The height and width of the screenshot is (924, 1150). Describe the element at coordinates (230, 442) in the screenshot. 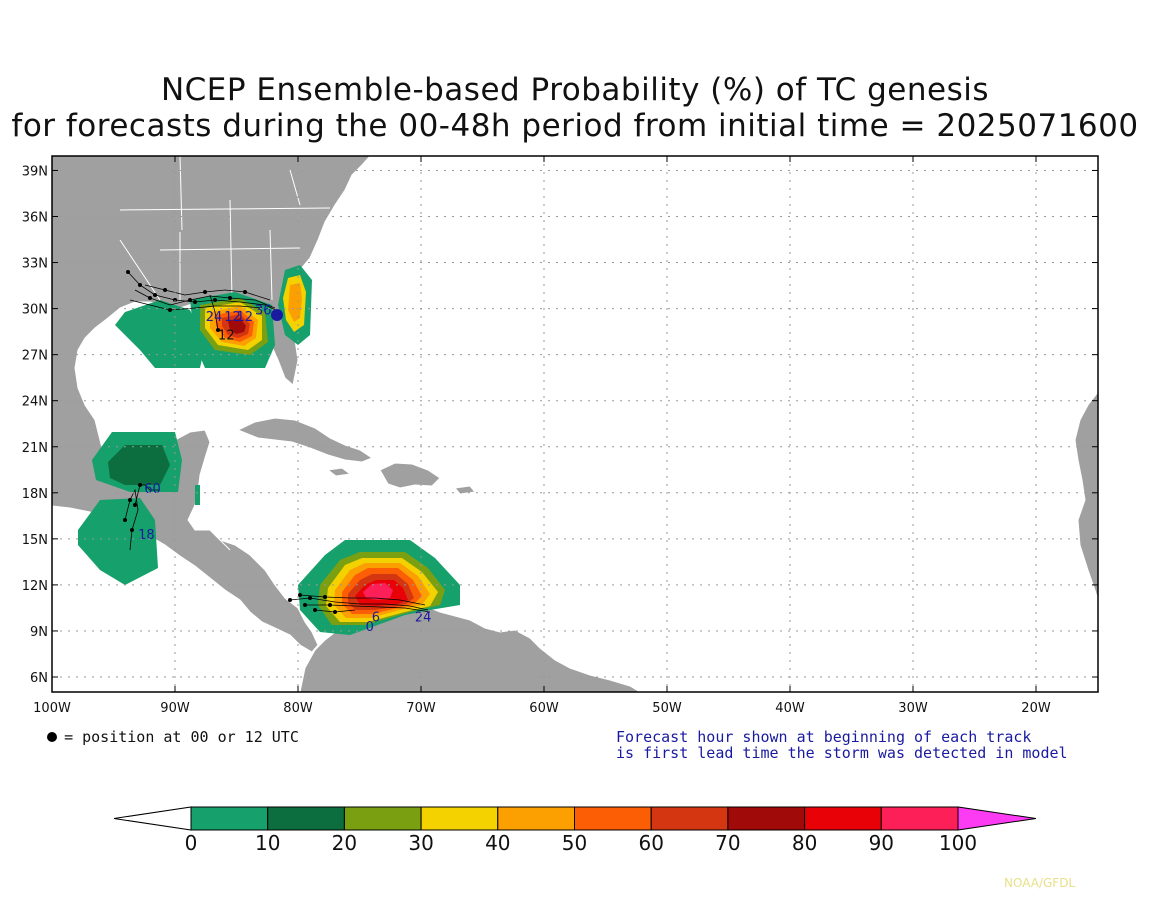

I see `track-position-dots` at that location.